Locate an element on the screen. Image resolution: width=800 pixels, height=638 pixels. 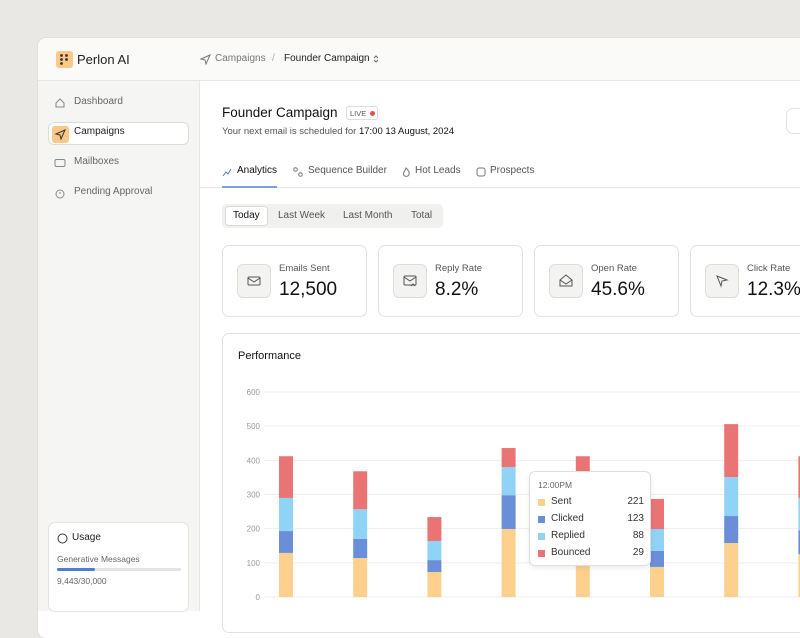
tooltip-row: Bounced 29 is located at coordinates (591, 554).